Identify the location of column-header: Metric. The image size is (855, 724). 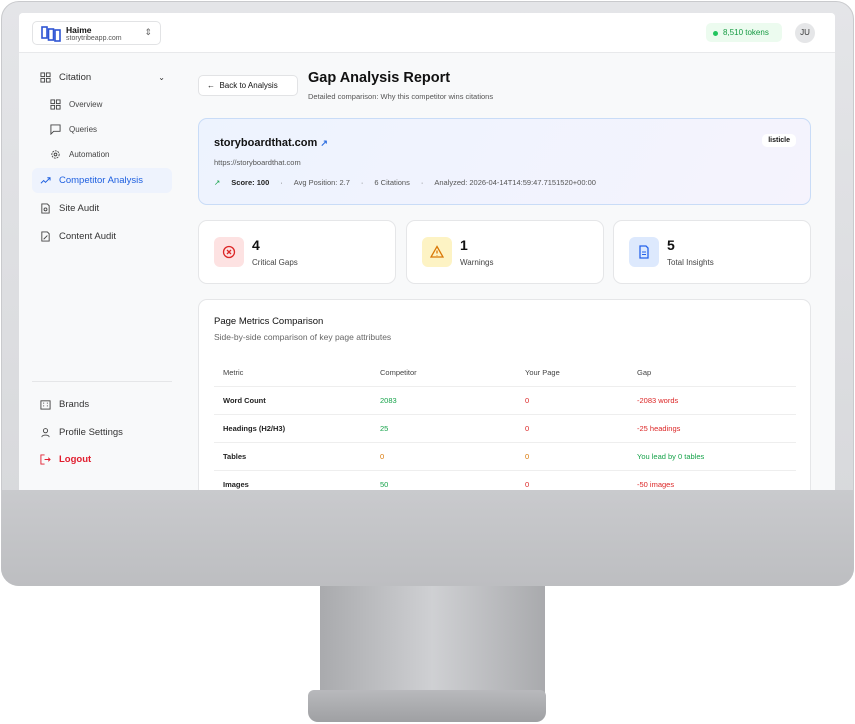
(233, 373).